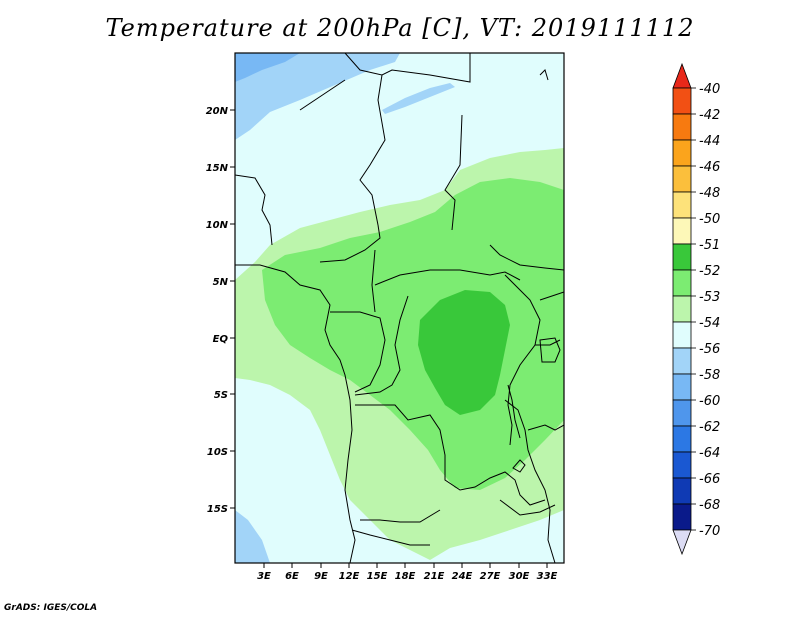  Describe the element at coordinates (709, 505) in the screenshot. I see `colorbar-label: -68` at that location.